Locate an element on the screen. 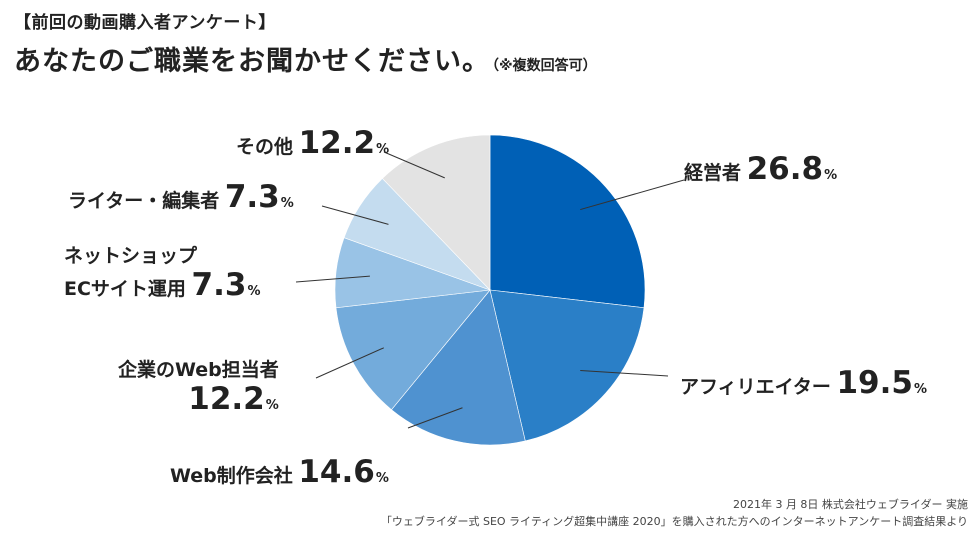 The image size is (980, 540). label-name: Web制作会社 is located at coordinates (231, 476).